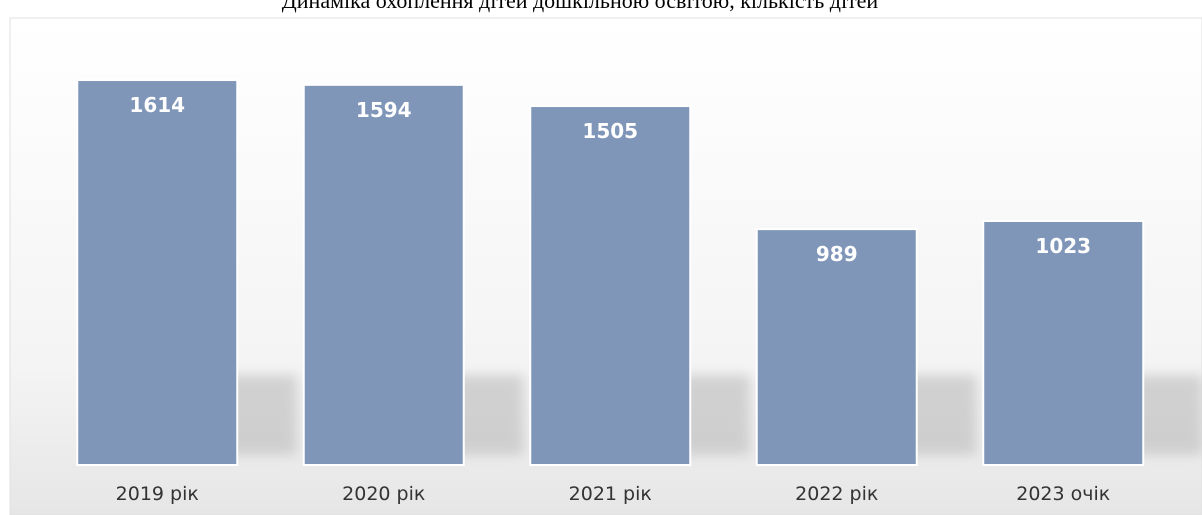 This screenshot has width=1202, height=515. I want to click on x-tick-label: 2020 рік, so click(383, 494).